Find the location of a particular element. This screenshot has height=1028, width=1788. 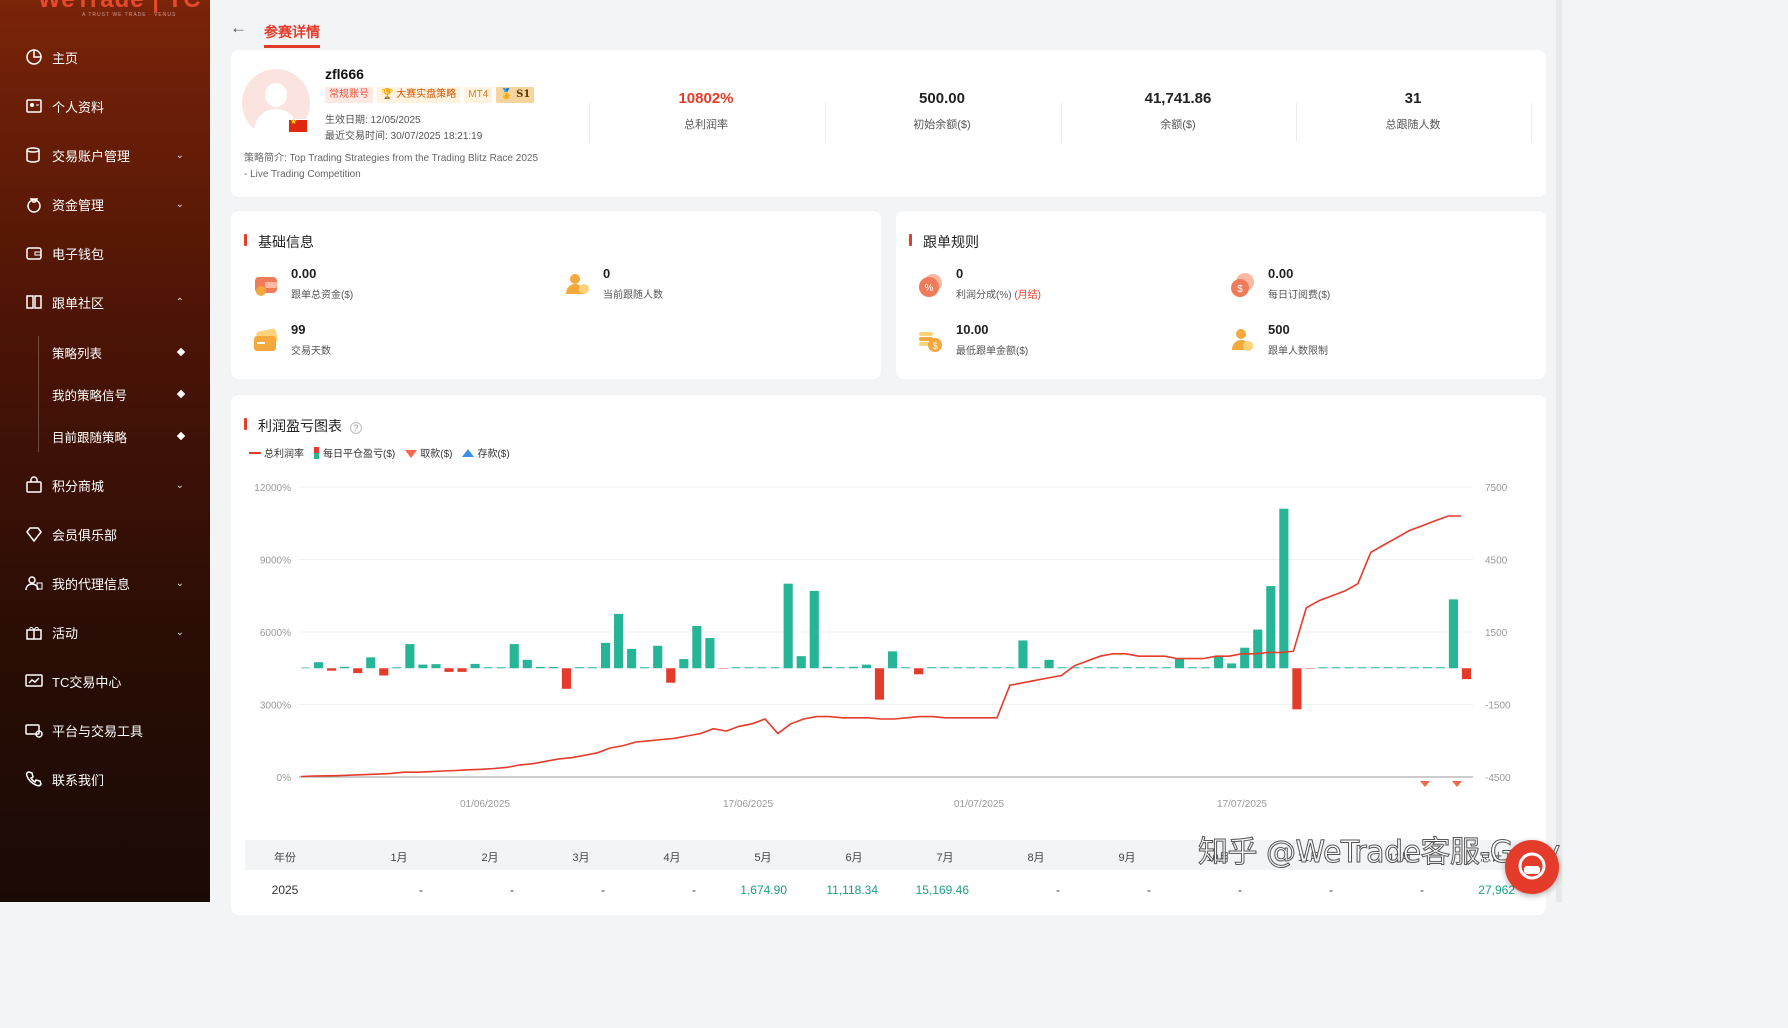

dollar-coin-icon: $ is located at coordinates (1242, 285).